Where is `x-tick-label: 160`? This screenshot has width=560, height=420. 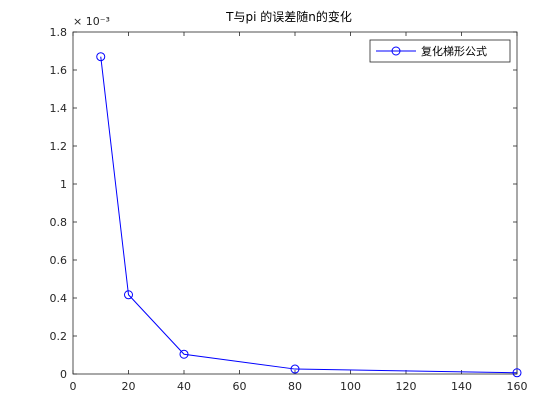 x-tick-label: 160 is located at coordinates (517, 386).